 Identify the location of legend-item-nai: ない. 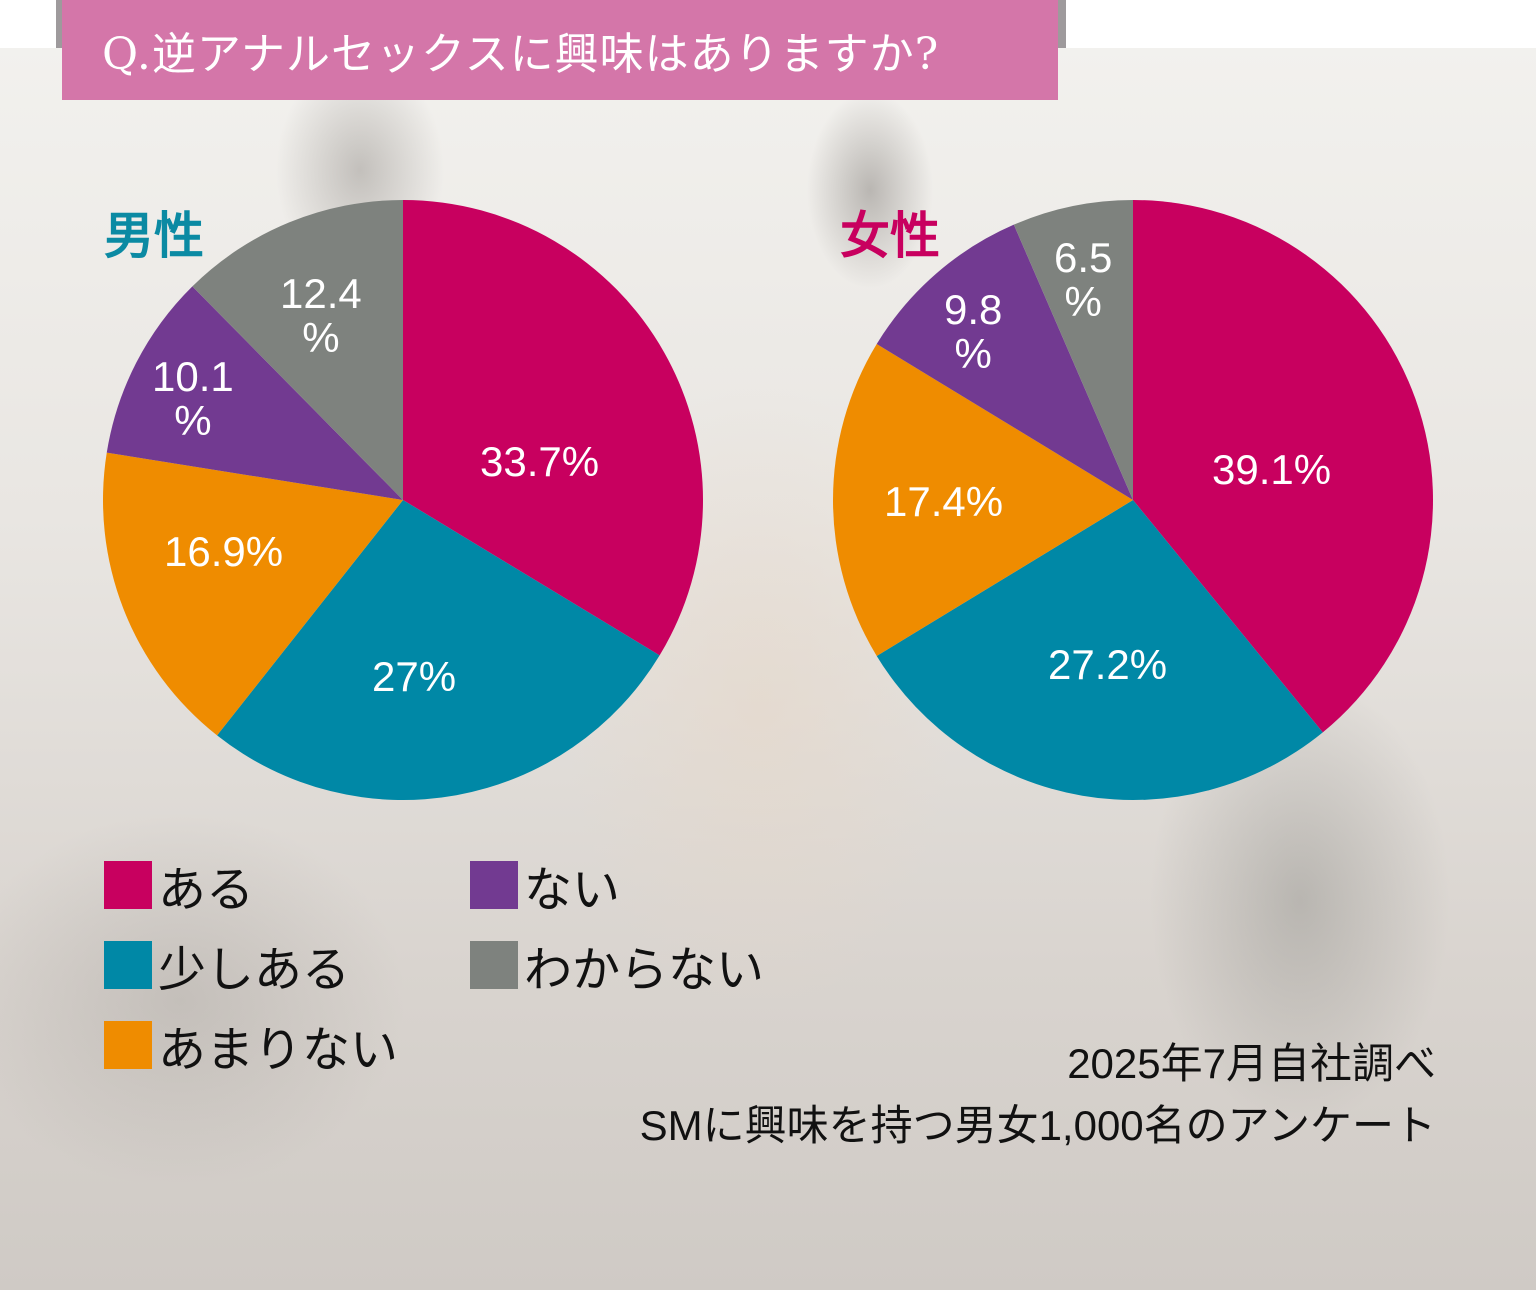
(545, 886).